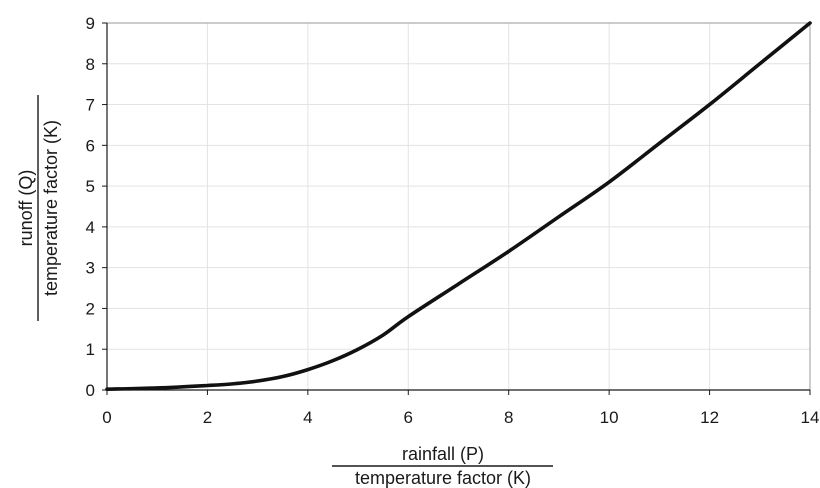 The height and width of the screenshot is (488, 820). Describe the element at coordinates (90, 145) in the screenshot. I see `y-tick-label: 6` at that location.